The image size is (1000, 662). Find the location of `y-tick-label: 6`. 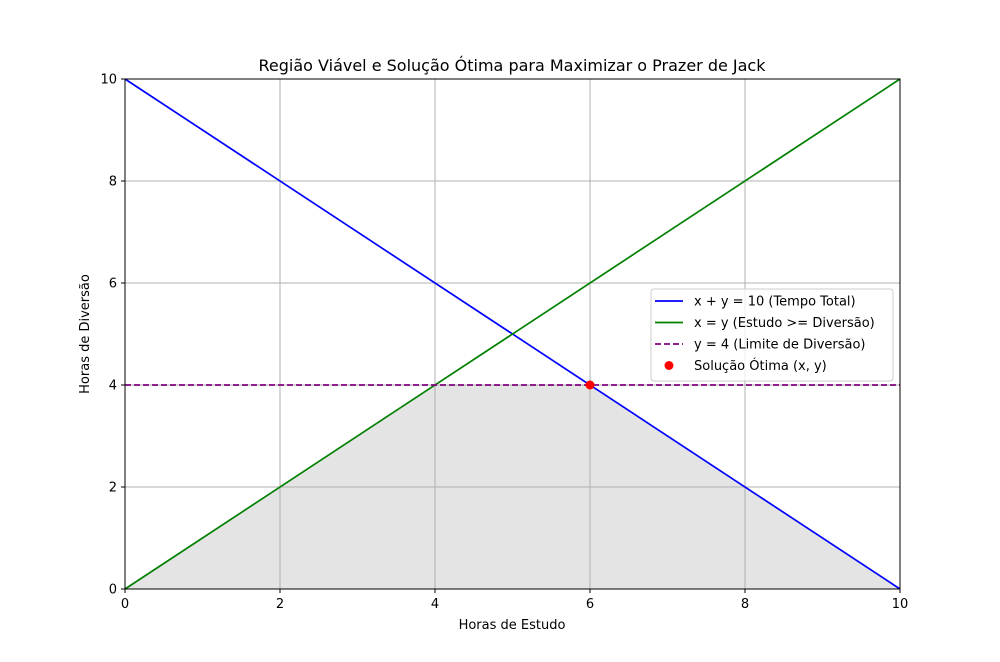

y-tick-label: 6 is located at coordinates (113, 284).